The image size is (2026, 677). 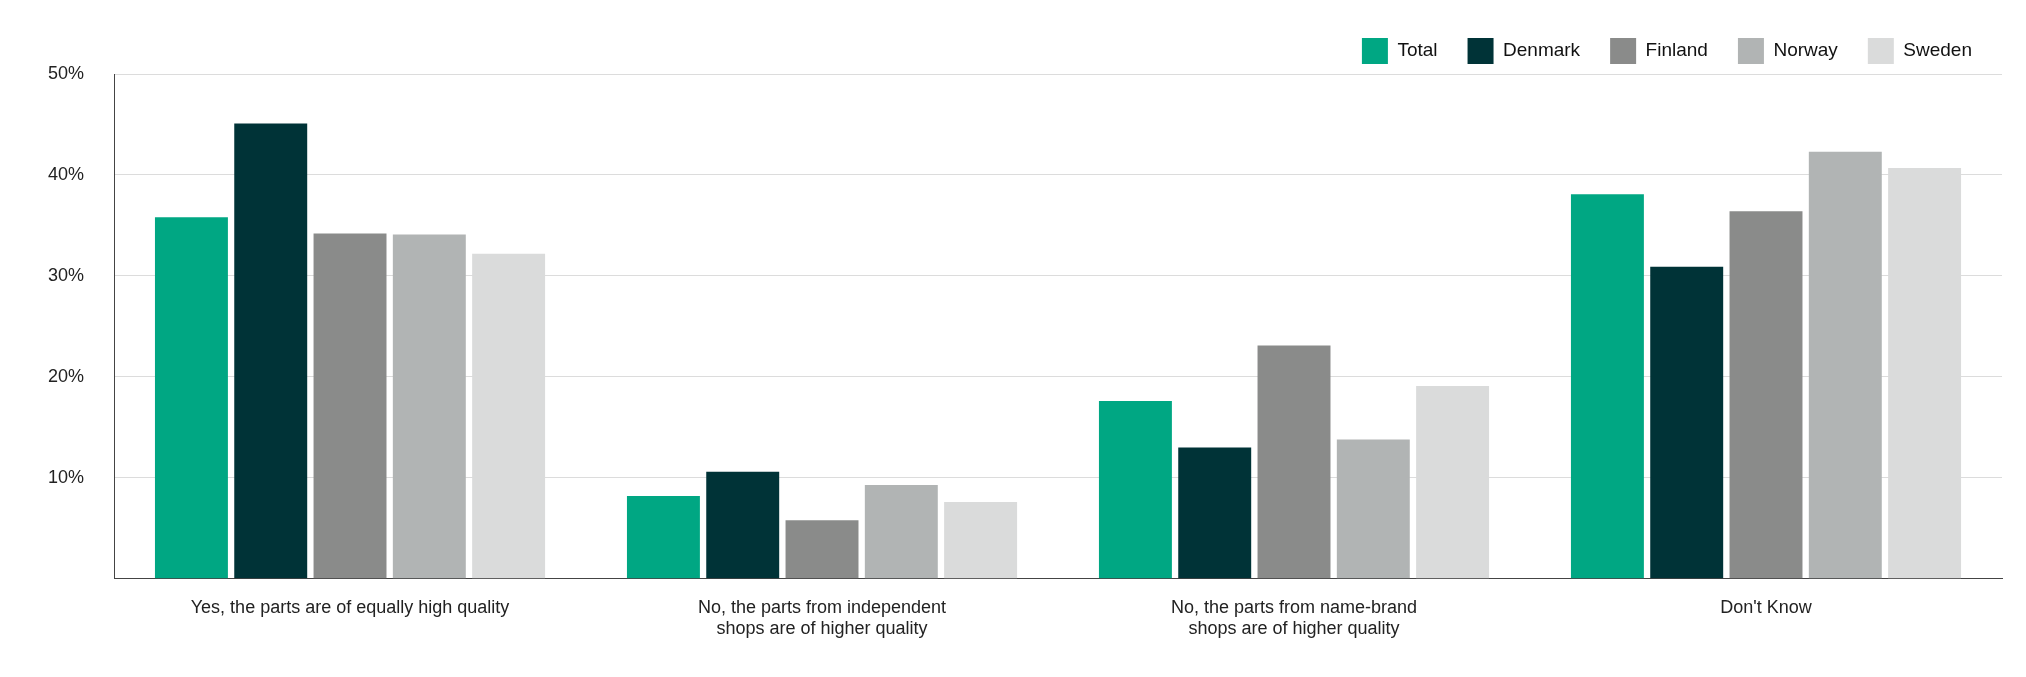 I want to click on x-tick-label: Don't Know, so click(x=1766, y=606).